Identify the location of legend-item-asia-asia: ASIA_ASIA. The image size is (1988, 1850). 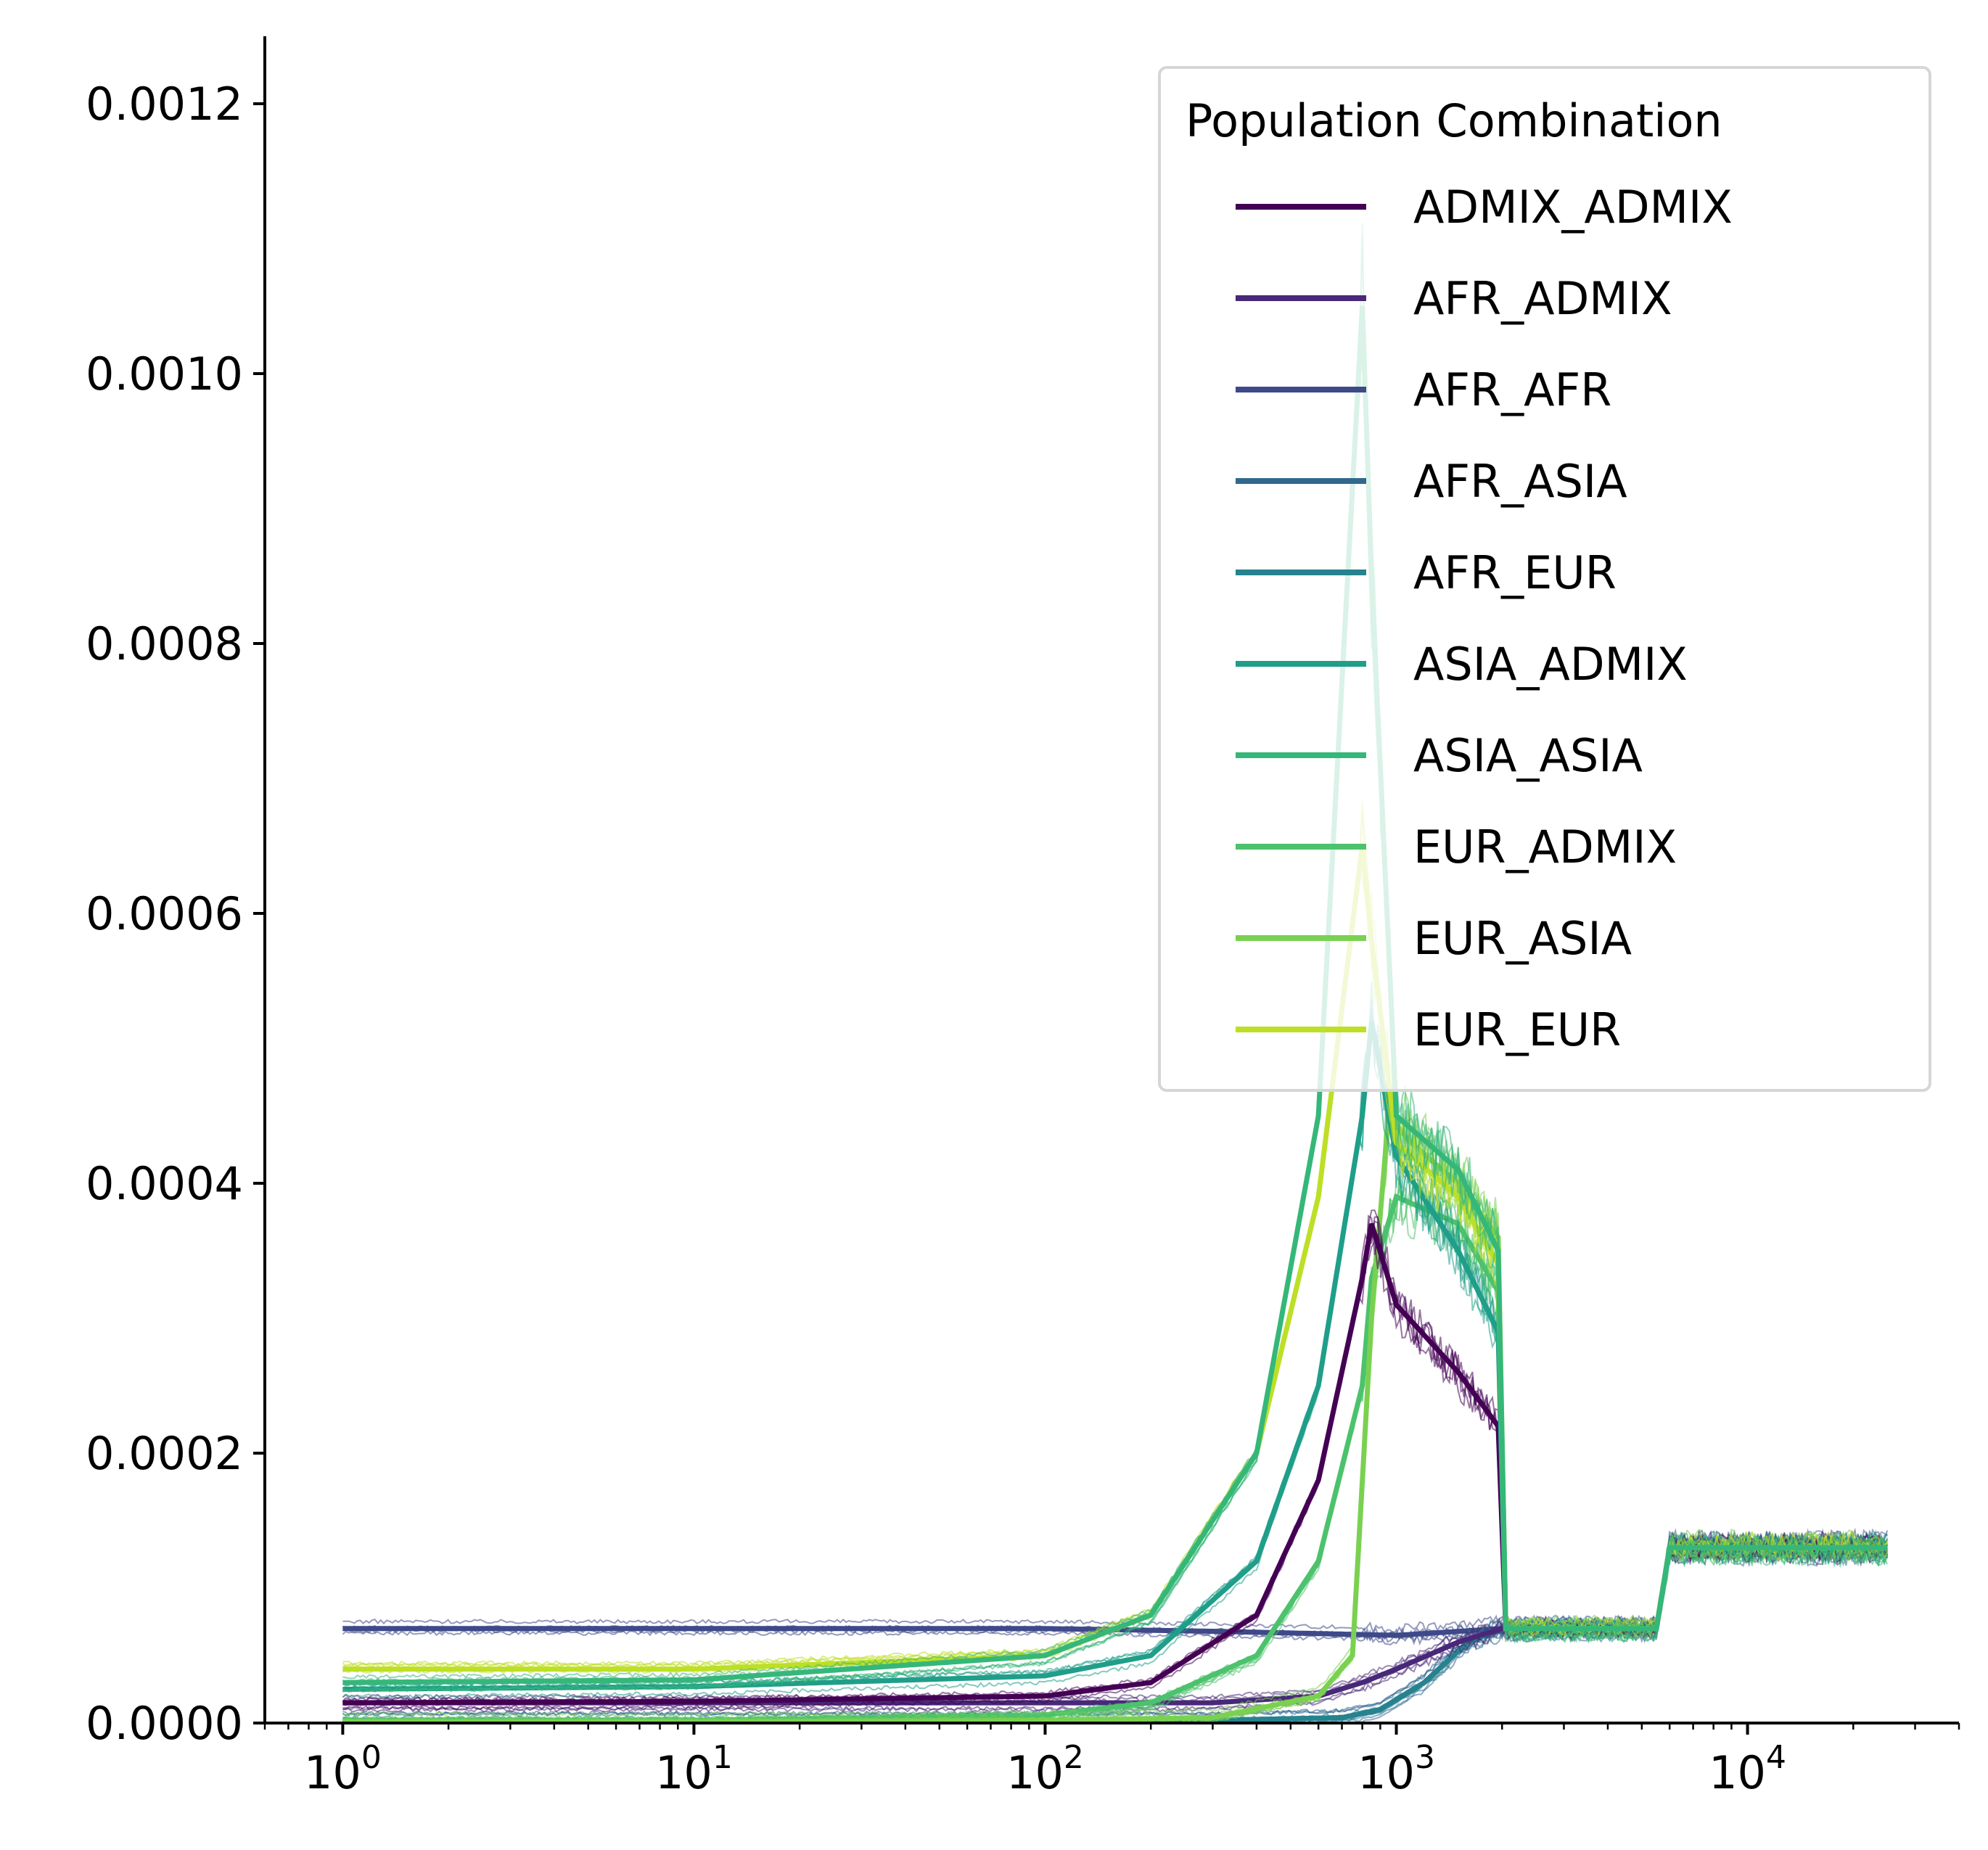
(1439, 755).